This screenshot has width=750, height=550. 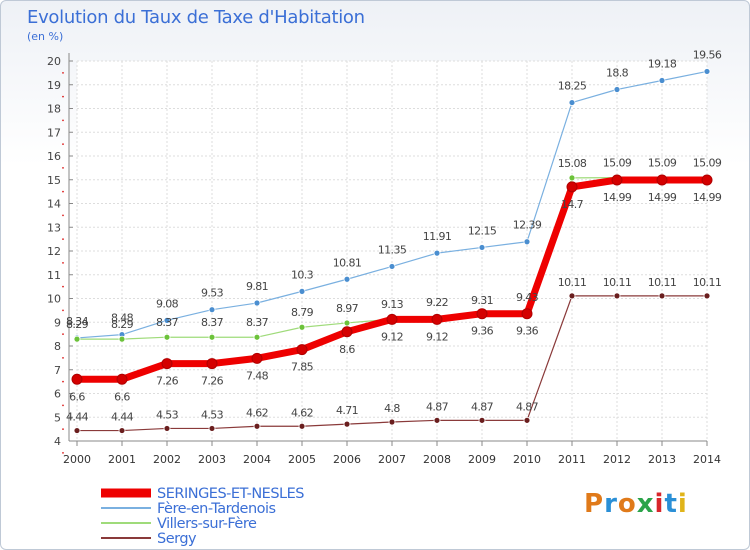 What do you see at coordinates (122, 459) in the screenshot?
I see `x-tick-label: 2001` at bounding box center [122, 459].